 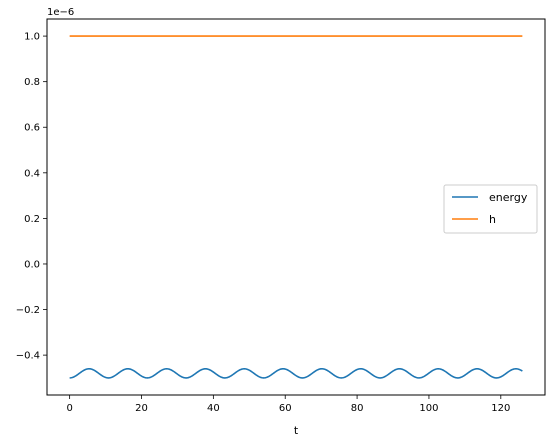 I want to click on legend: energy h, so click(x=490, y=209).